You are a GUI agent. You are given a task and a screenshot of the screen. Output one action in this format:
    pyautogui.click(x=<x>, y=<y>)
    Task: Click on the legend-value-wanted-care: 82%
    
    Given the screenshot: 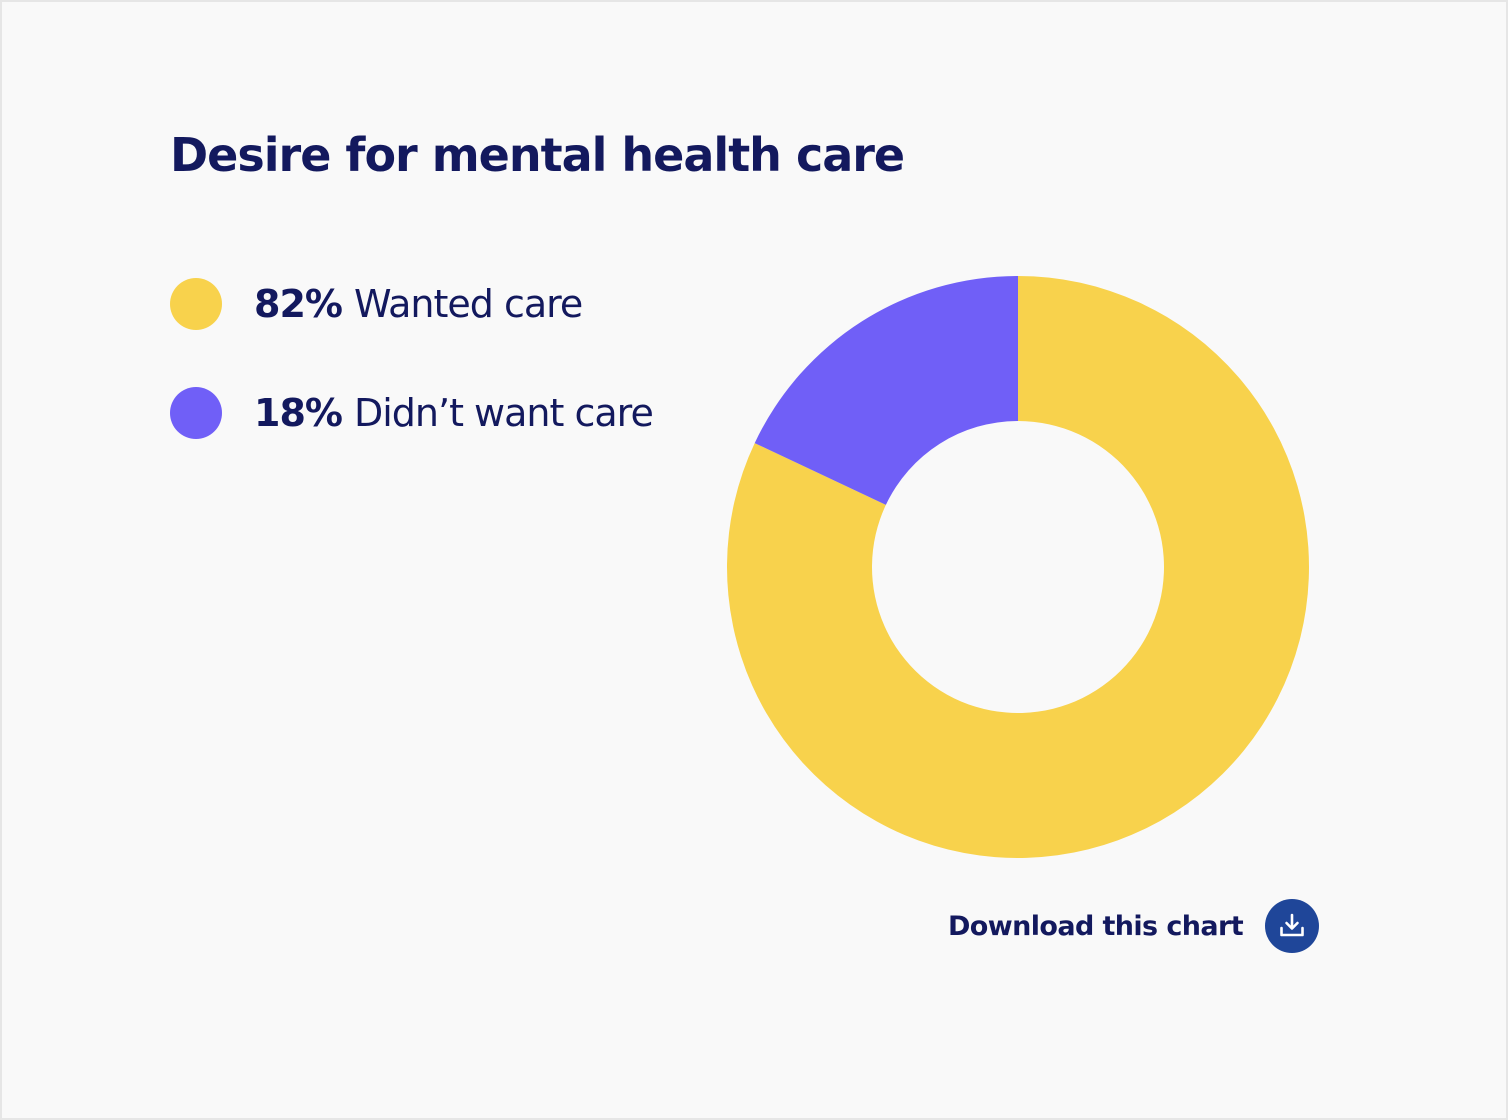 What is the action you would take?
    pyautogui.click(x=298, y=304)
    